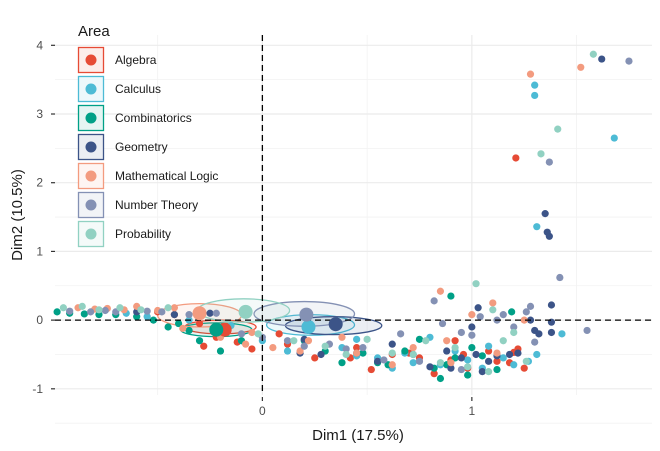 Image resolution: width=660 pixels, height=451 pixels. I want to click on centroid-calculus, so click(308, 326).